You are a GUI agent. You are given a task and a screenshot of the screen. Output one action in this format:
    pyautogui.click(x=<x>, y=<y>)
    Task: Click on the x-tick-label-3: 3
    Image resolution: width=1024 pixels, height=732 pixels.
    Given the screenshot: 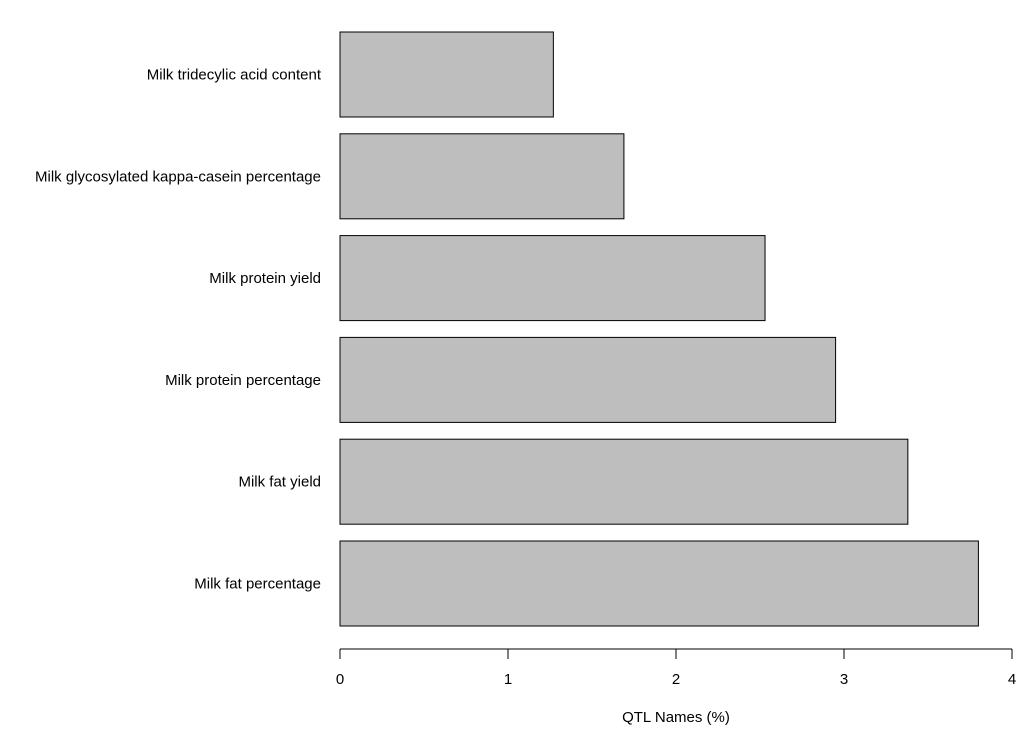 What is the action you would take?
    pyautogui.click(x=844, y=679)
    